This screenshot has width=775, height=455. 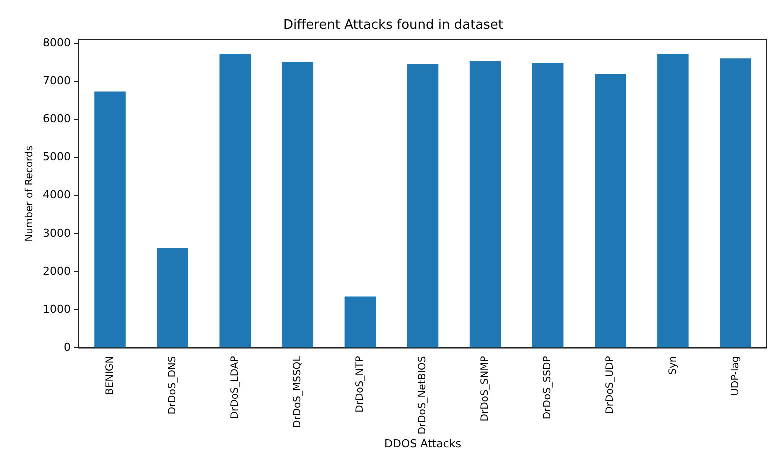 What do you see at coordinates (423, 443) in the screenshot?
I see `x-axis-title: DDOS Attacks` at bounding box center [423, 443].